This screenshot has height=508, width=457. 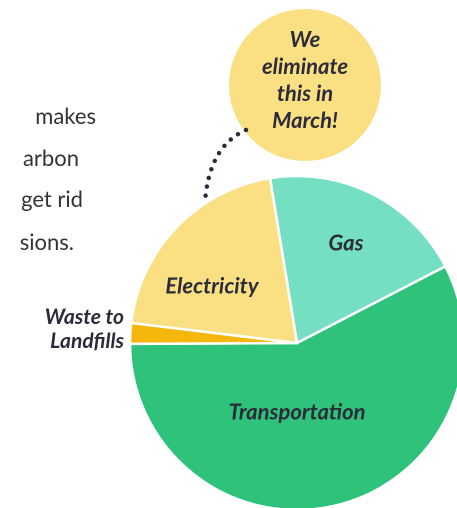 What do you see at coordinates (47, 241) in the screenshot?
I see `paragraph-line: sions.` at bounding box center [47, 241].